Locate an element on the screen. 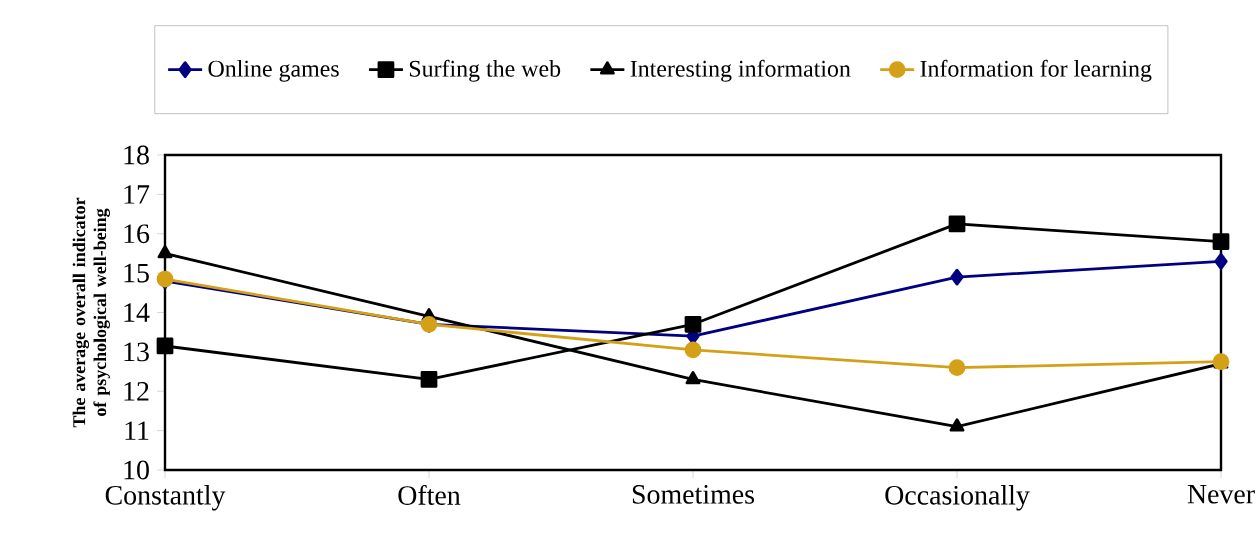  x-tick-label: Constantly is located at coordinates (165, 498).